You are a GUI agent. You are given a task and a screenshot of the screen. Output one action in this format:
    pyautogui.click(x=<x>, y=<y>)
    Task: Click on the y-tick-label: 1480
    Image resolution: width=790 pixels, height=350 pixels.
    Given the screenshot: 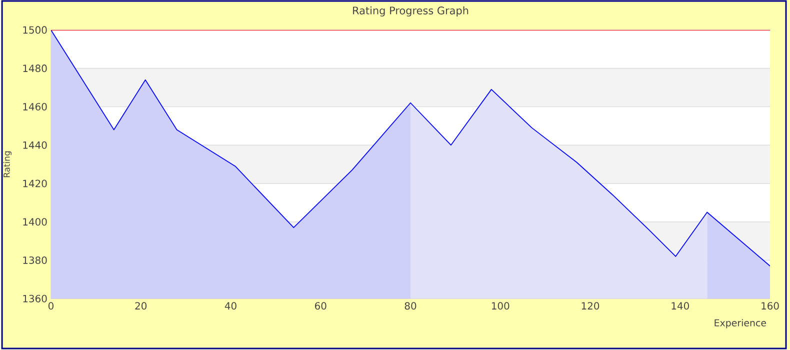 What is the action you would take?
    pyautogui.click(x=35, y=68)
    